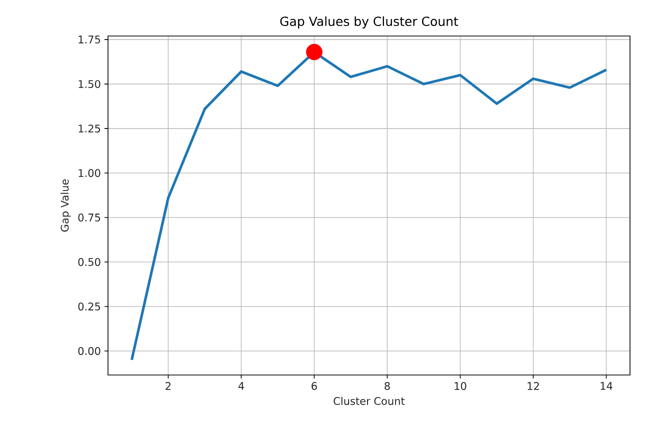 The height and width of the screenshot is (439, 647). Describe the element at coordinates (387, 386) in the screenshot. I see `x-tick-label: 8` at that location.